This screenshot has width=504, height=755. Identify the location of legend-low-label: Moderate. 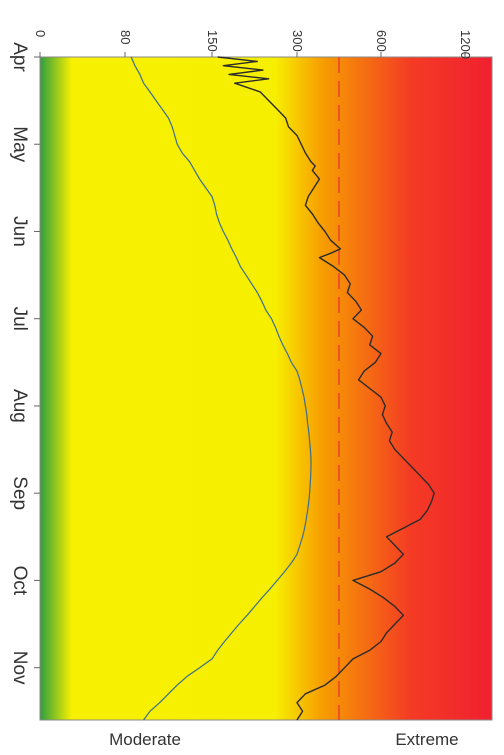
(145, 739).